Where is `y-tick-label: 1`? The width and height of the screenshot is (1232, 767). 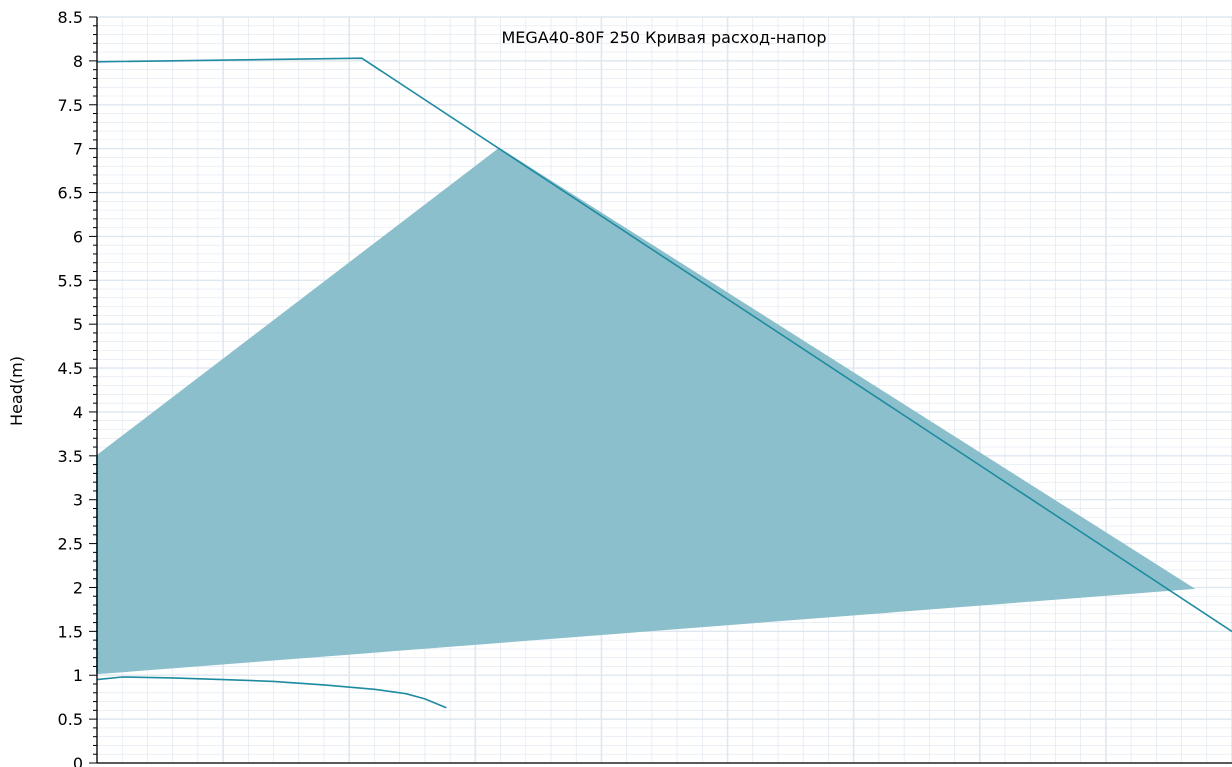 y-tick-label: 1 is located at coordinates (78, 675).